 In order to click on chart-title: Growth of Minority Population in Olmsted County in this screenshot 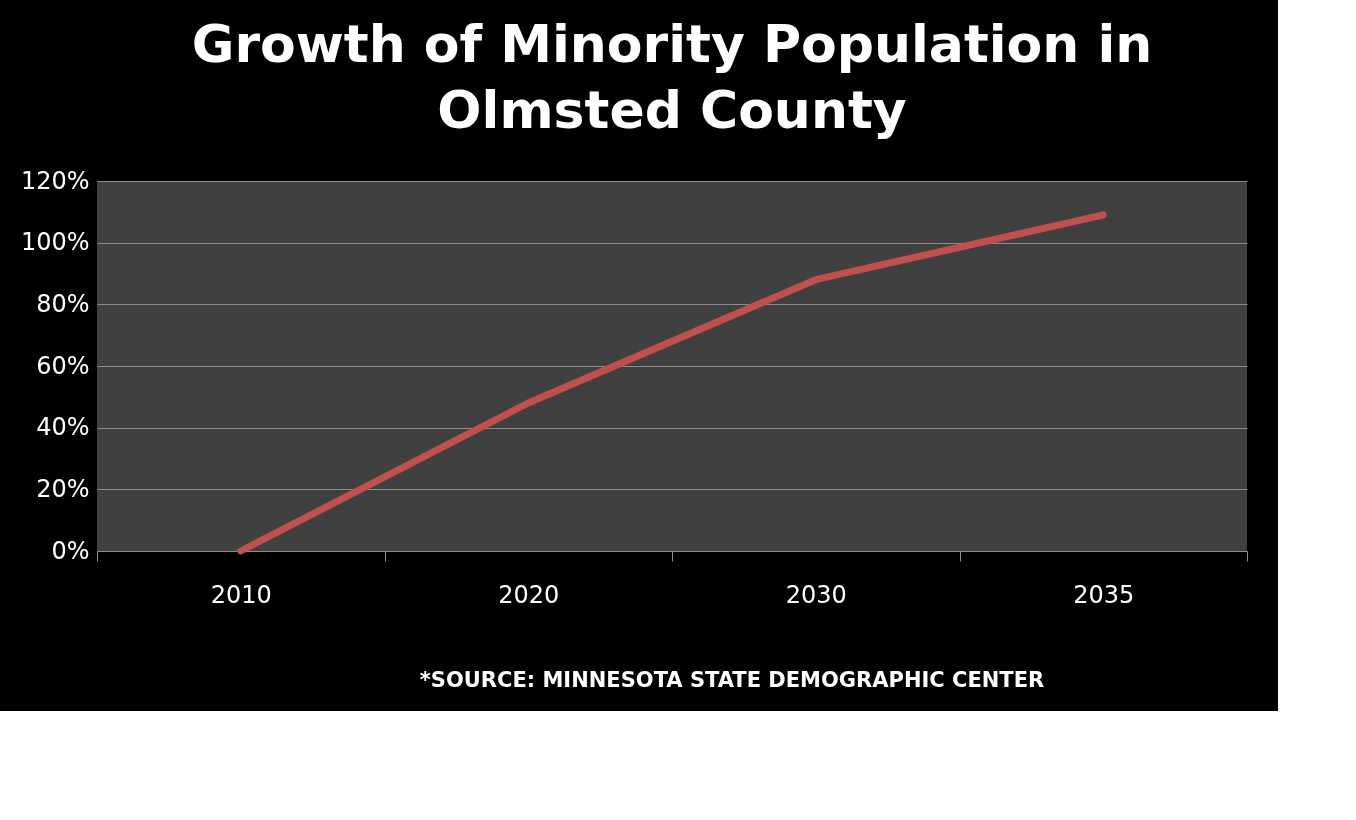, I will do `click(672, 77)`.